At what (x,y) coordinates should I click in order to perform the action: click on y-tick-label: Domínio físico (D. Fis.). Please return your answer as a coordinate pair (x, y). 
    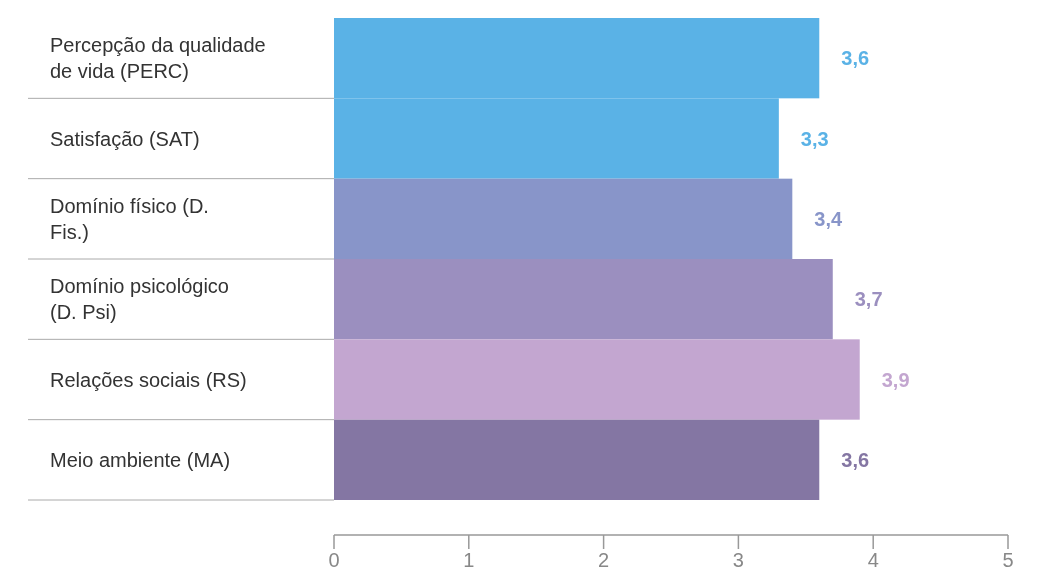
    Looking at the image, I should click on (129, 218).